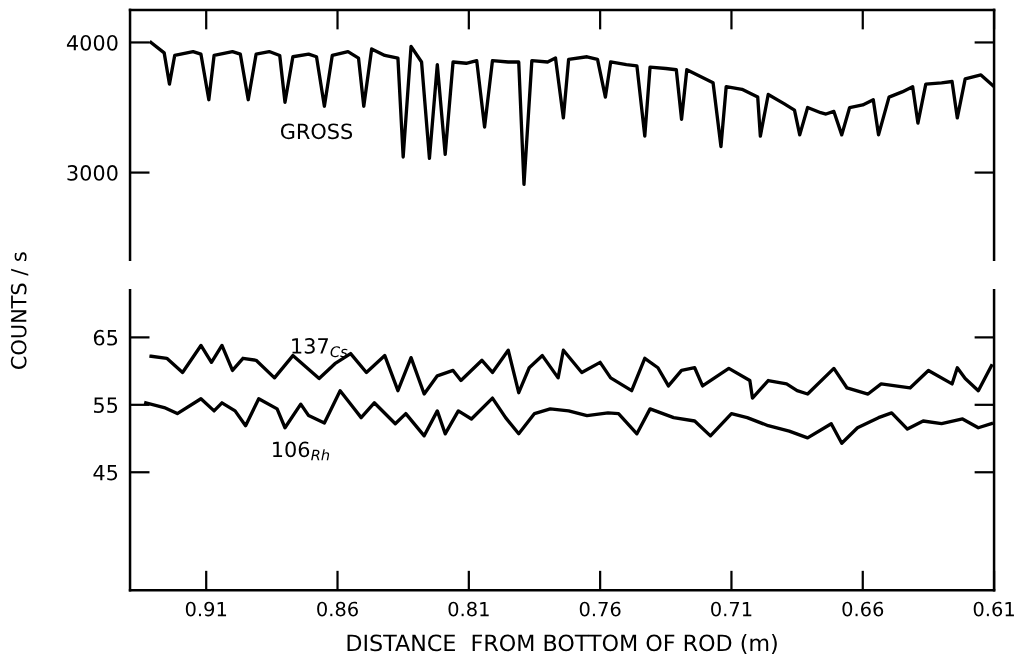  Describe the element at coordinates (301, 451) in the screenshot. I see `series-label: 106$_{Rh}$` at that location.